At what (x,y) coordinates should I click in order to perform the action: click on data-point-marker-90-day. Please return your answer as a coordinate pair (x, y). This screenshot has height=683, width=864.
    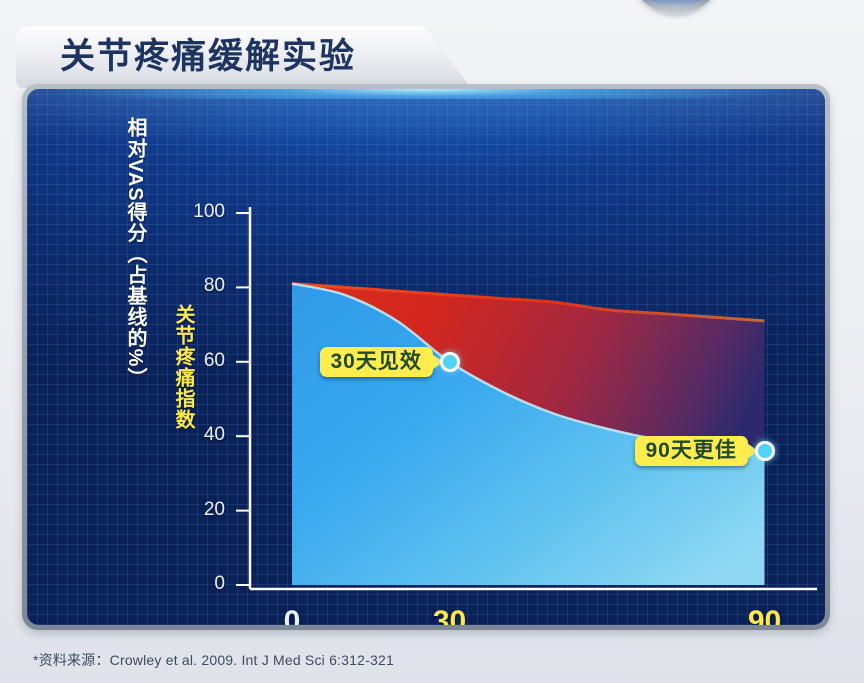
    Looking at the image, I should click on (764, 451).